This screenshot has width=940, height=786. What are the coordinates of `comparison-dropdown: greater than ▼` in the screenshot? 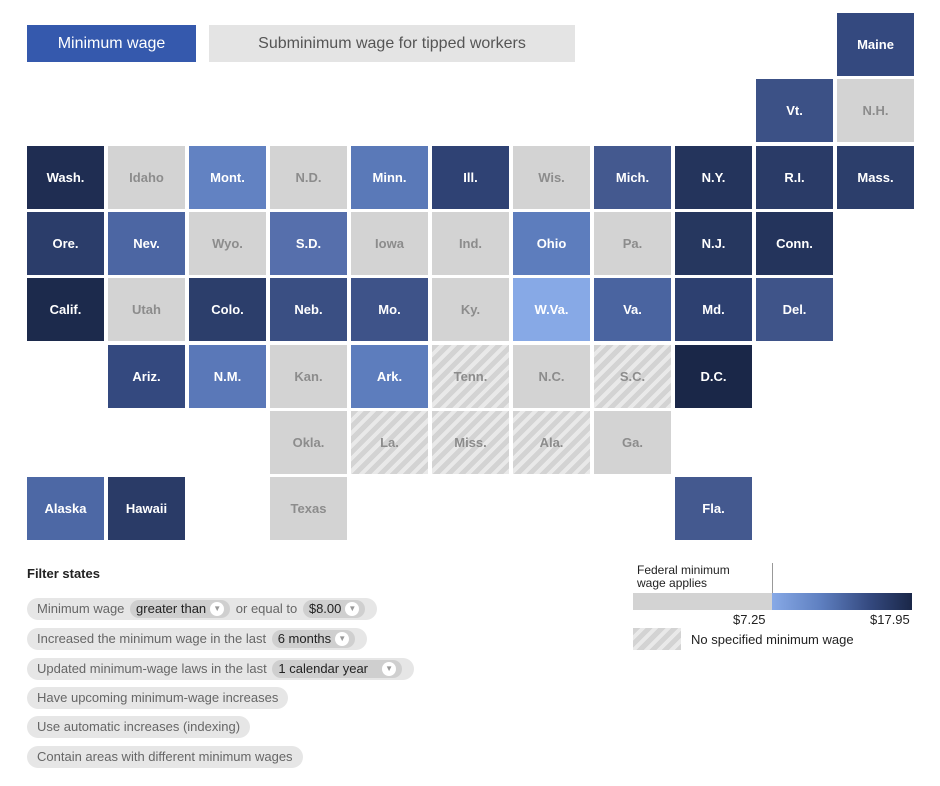 It's located at (180, 609).